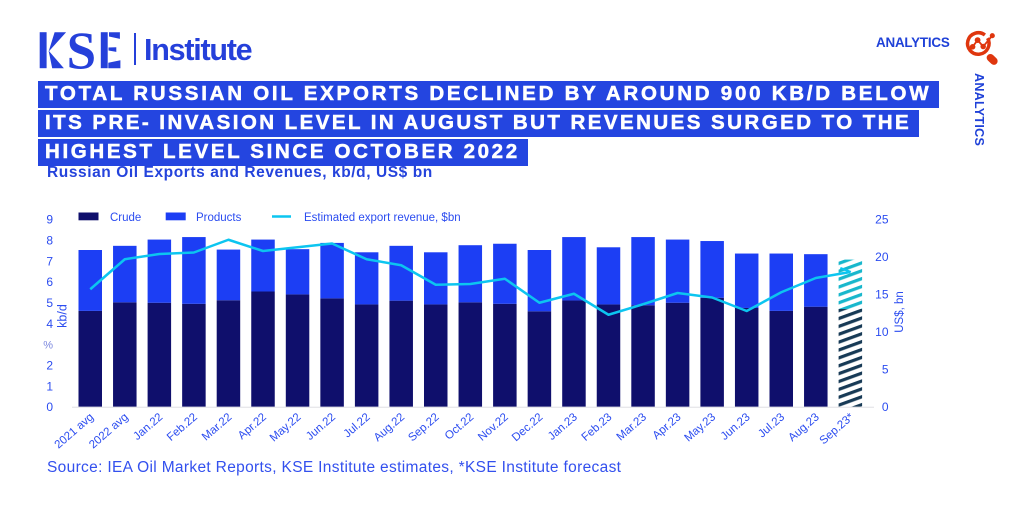 This screenshot has height=513, width=1024. I want to click on svg-text: Jan.23, so click(563, 427).